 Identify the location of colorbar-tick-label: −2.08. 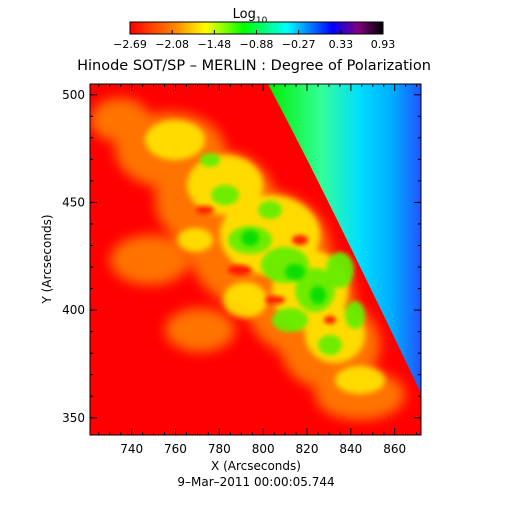
(172, 44).